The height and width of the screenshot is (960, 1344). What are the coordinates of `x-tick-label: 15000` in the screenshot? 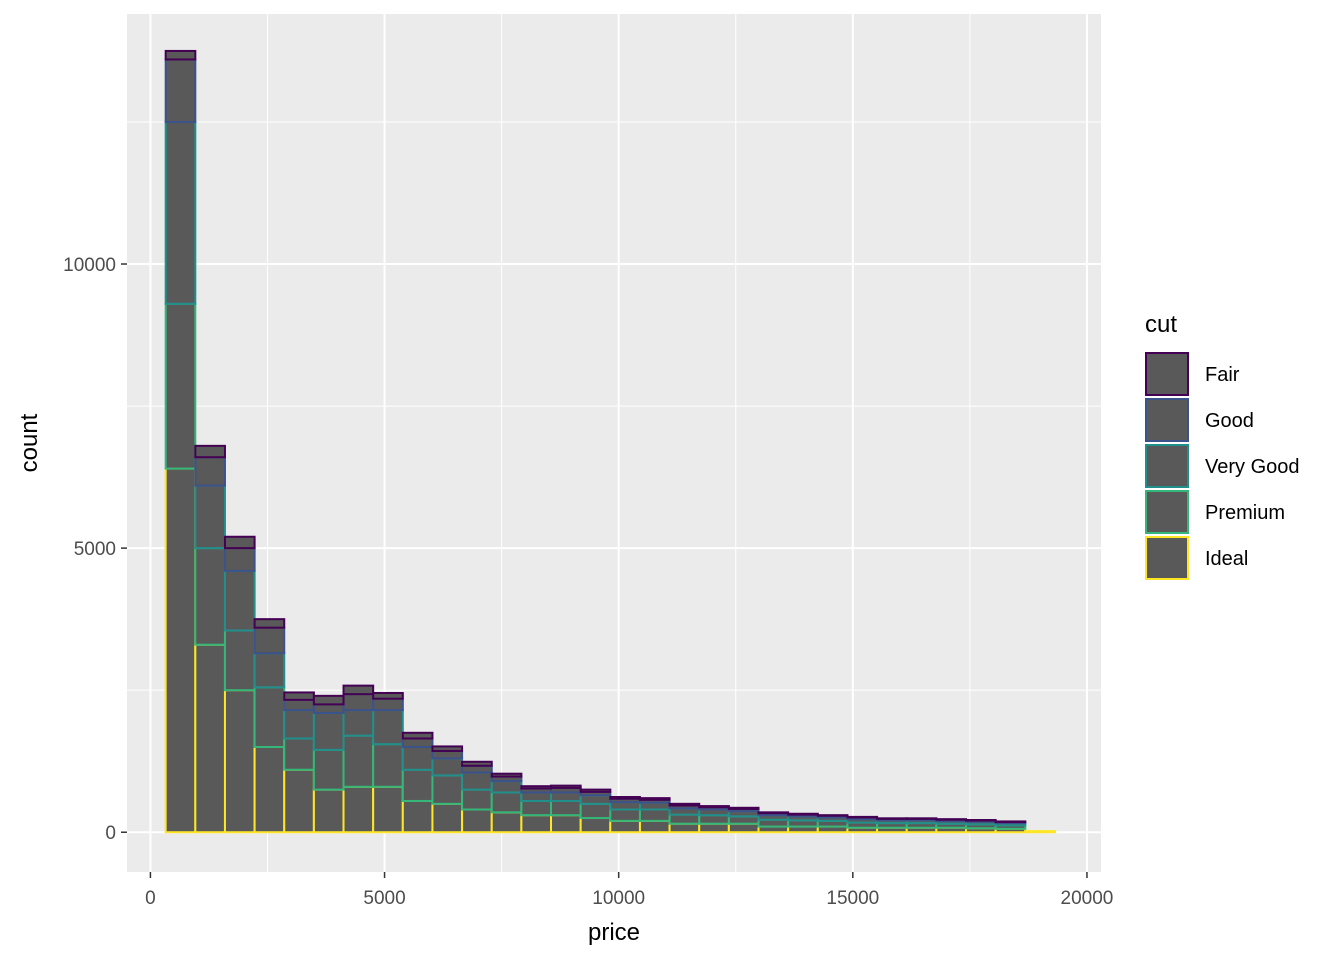 It's located at (852, 898).